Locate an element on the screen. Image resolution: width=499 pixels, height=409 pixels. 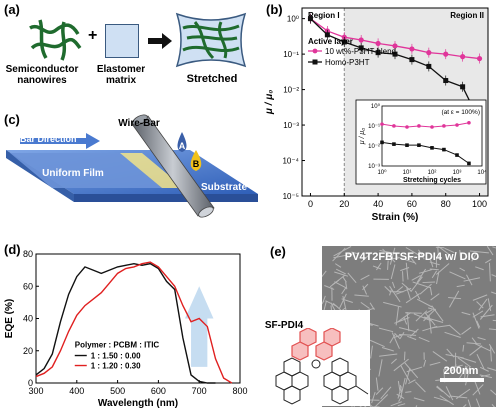
stretched-label: Stretched is located at coordinates (212, 79).